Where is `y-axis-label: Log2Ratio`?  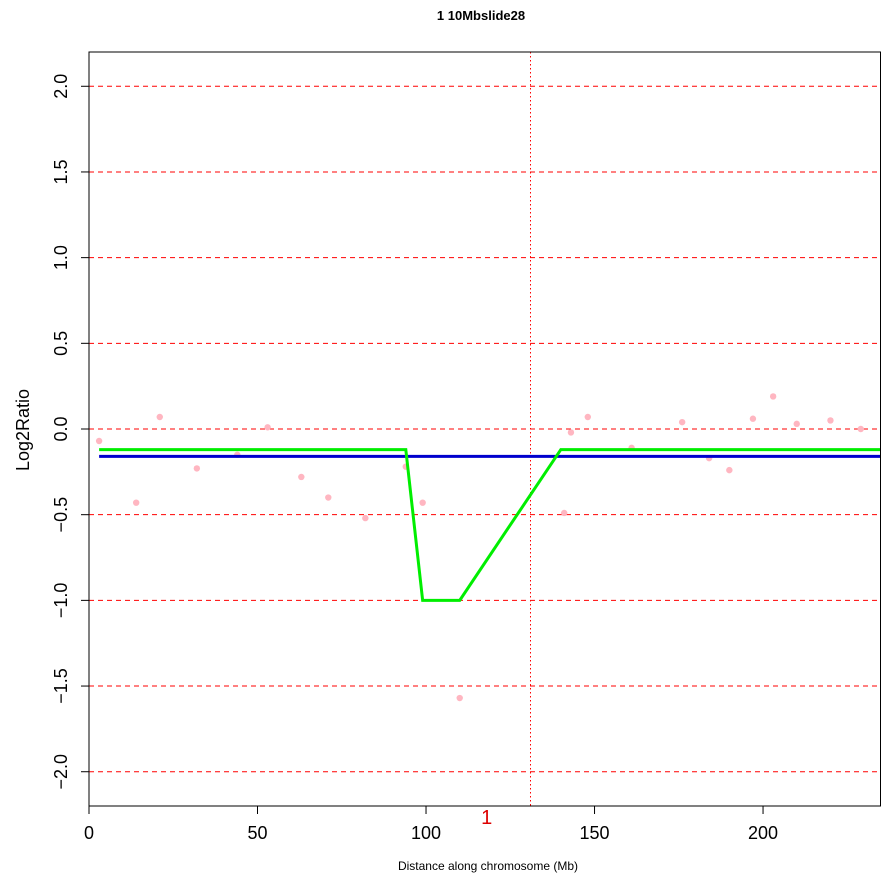
y-axis-label: Log2Ratio is located at coordinates (23, 430).